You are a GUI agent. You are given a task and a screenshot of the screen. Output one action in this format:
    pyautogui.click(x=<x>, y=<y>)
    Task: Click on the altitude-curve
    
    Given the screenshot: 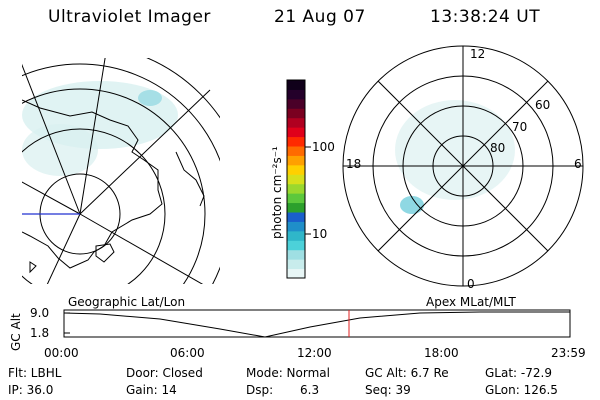 What is the action you would take?
    pyautogui.click(x=316, y=324)
    